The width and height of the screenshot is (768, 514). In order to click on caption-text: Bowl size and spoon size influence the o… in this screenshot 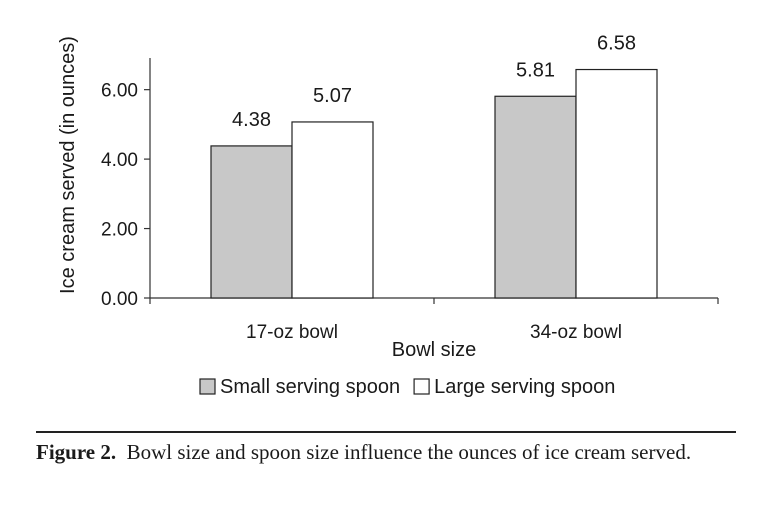, I will do `click(409, 452)`.